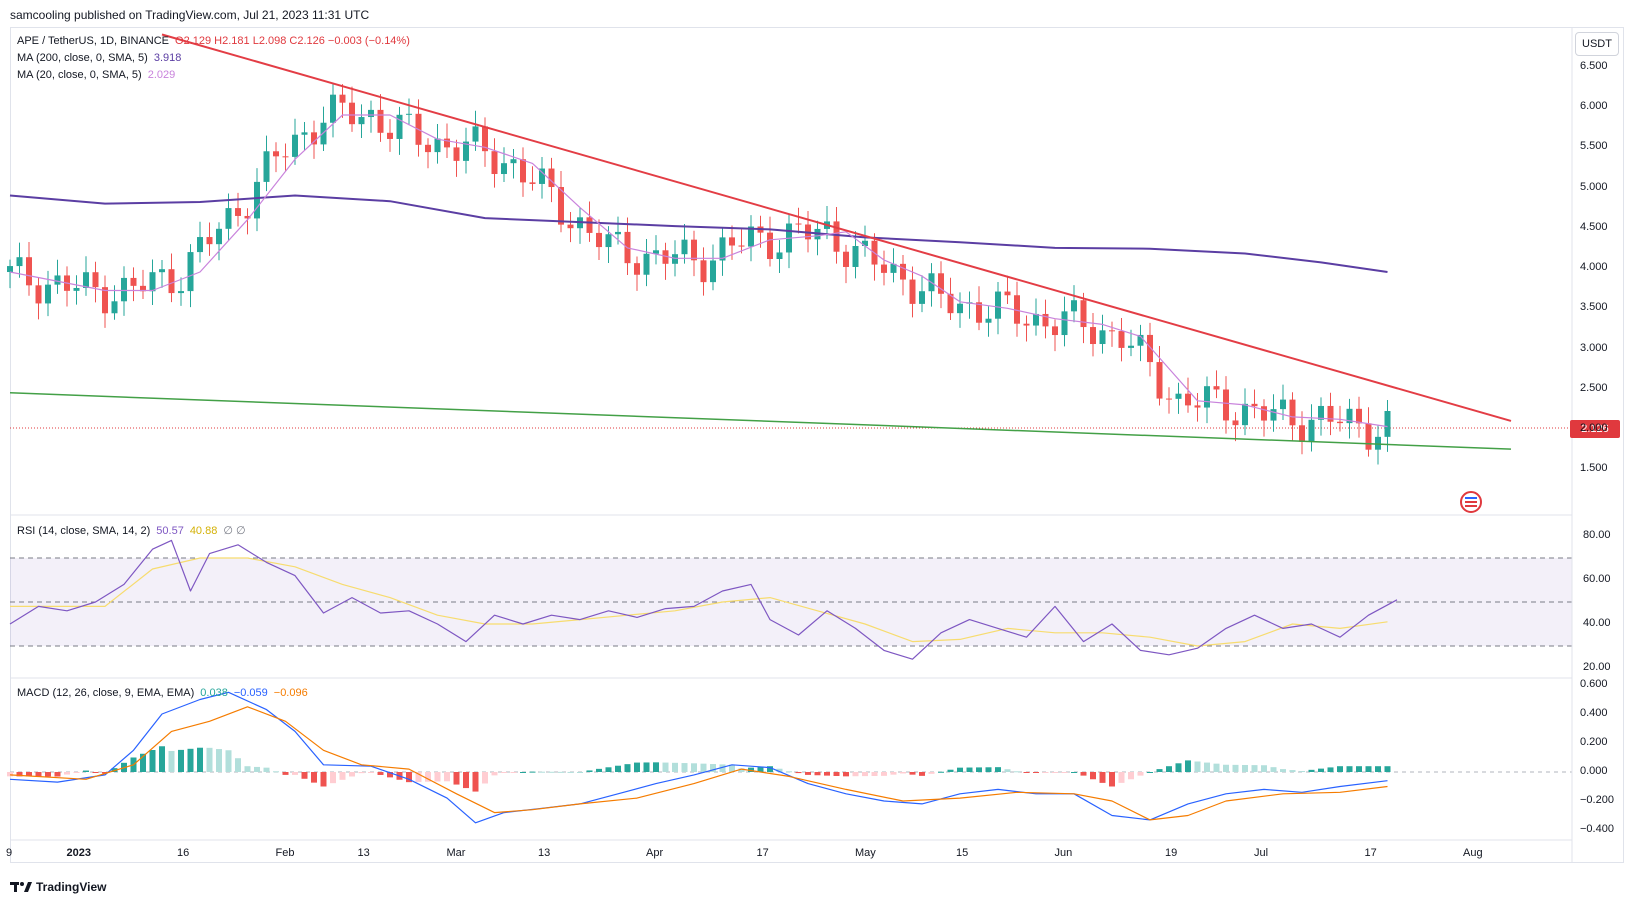 This screenshot has height=907, width=1634. I want to click on ma200-line, so click(698, 233).